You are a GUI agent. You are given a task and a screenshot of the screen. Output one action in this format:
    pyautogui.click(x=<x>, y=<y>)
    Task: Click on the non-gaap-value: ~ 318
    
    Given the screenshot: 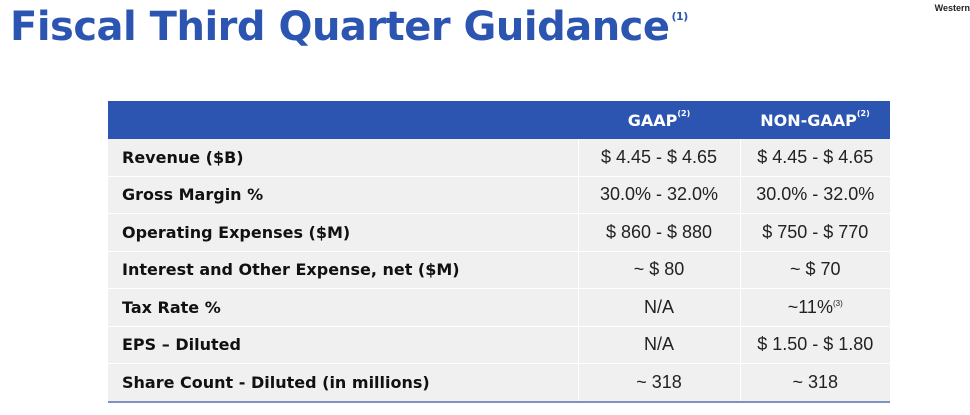 What is the action you would take?
    pyautogui.click(x=814, y=383)
    